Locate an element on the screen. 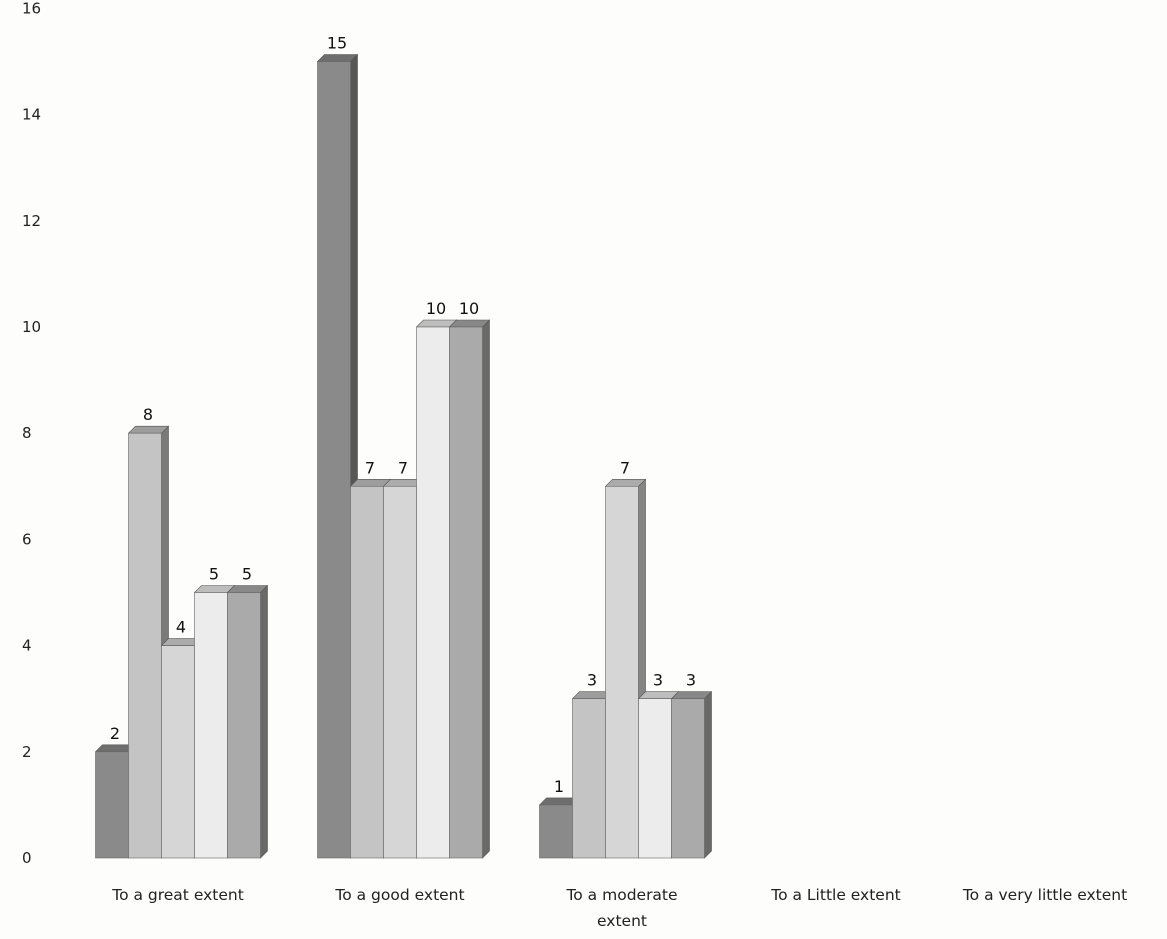 This screenshot has width=1167, height=939. category-label: To a very little extent is located at coordinates (1044, 895).